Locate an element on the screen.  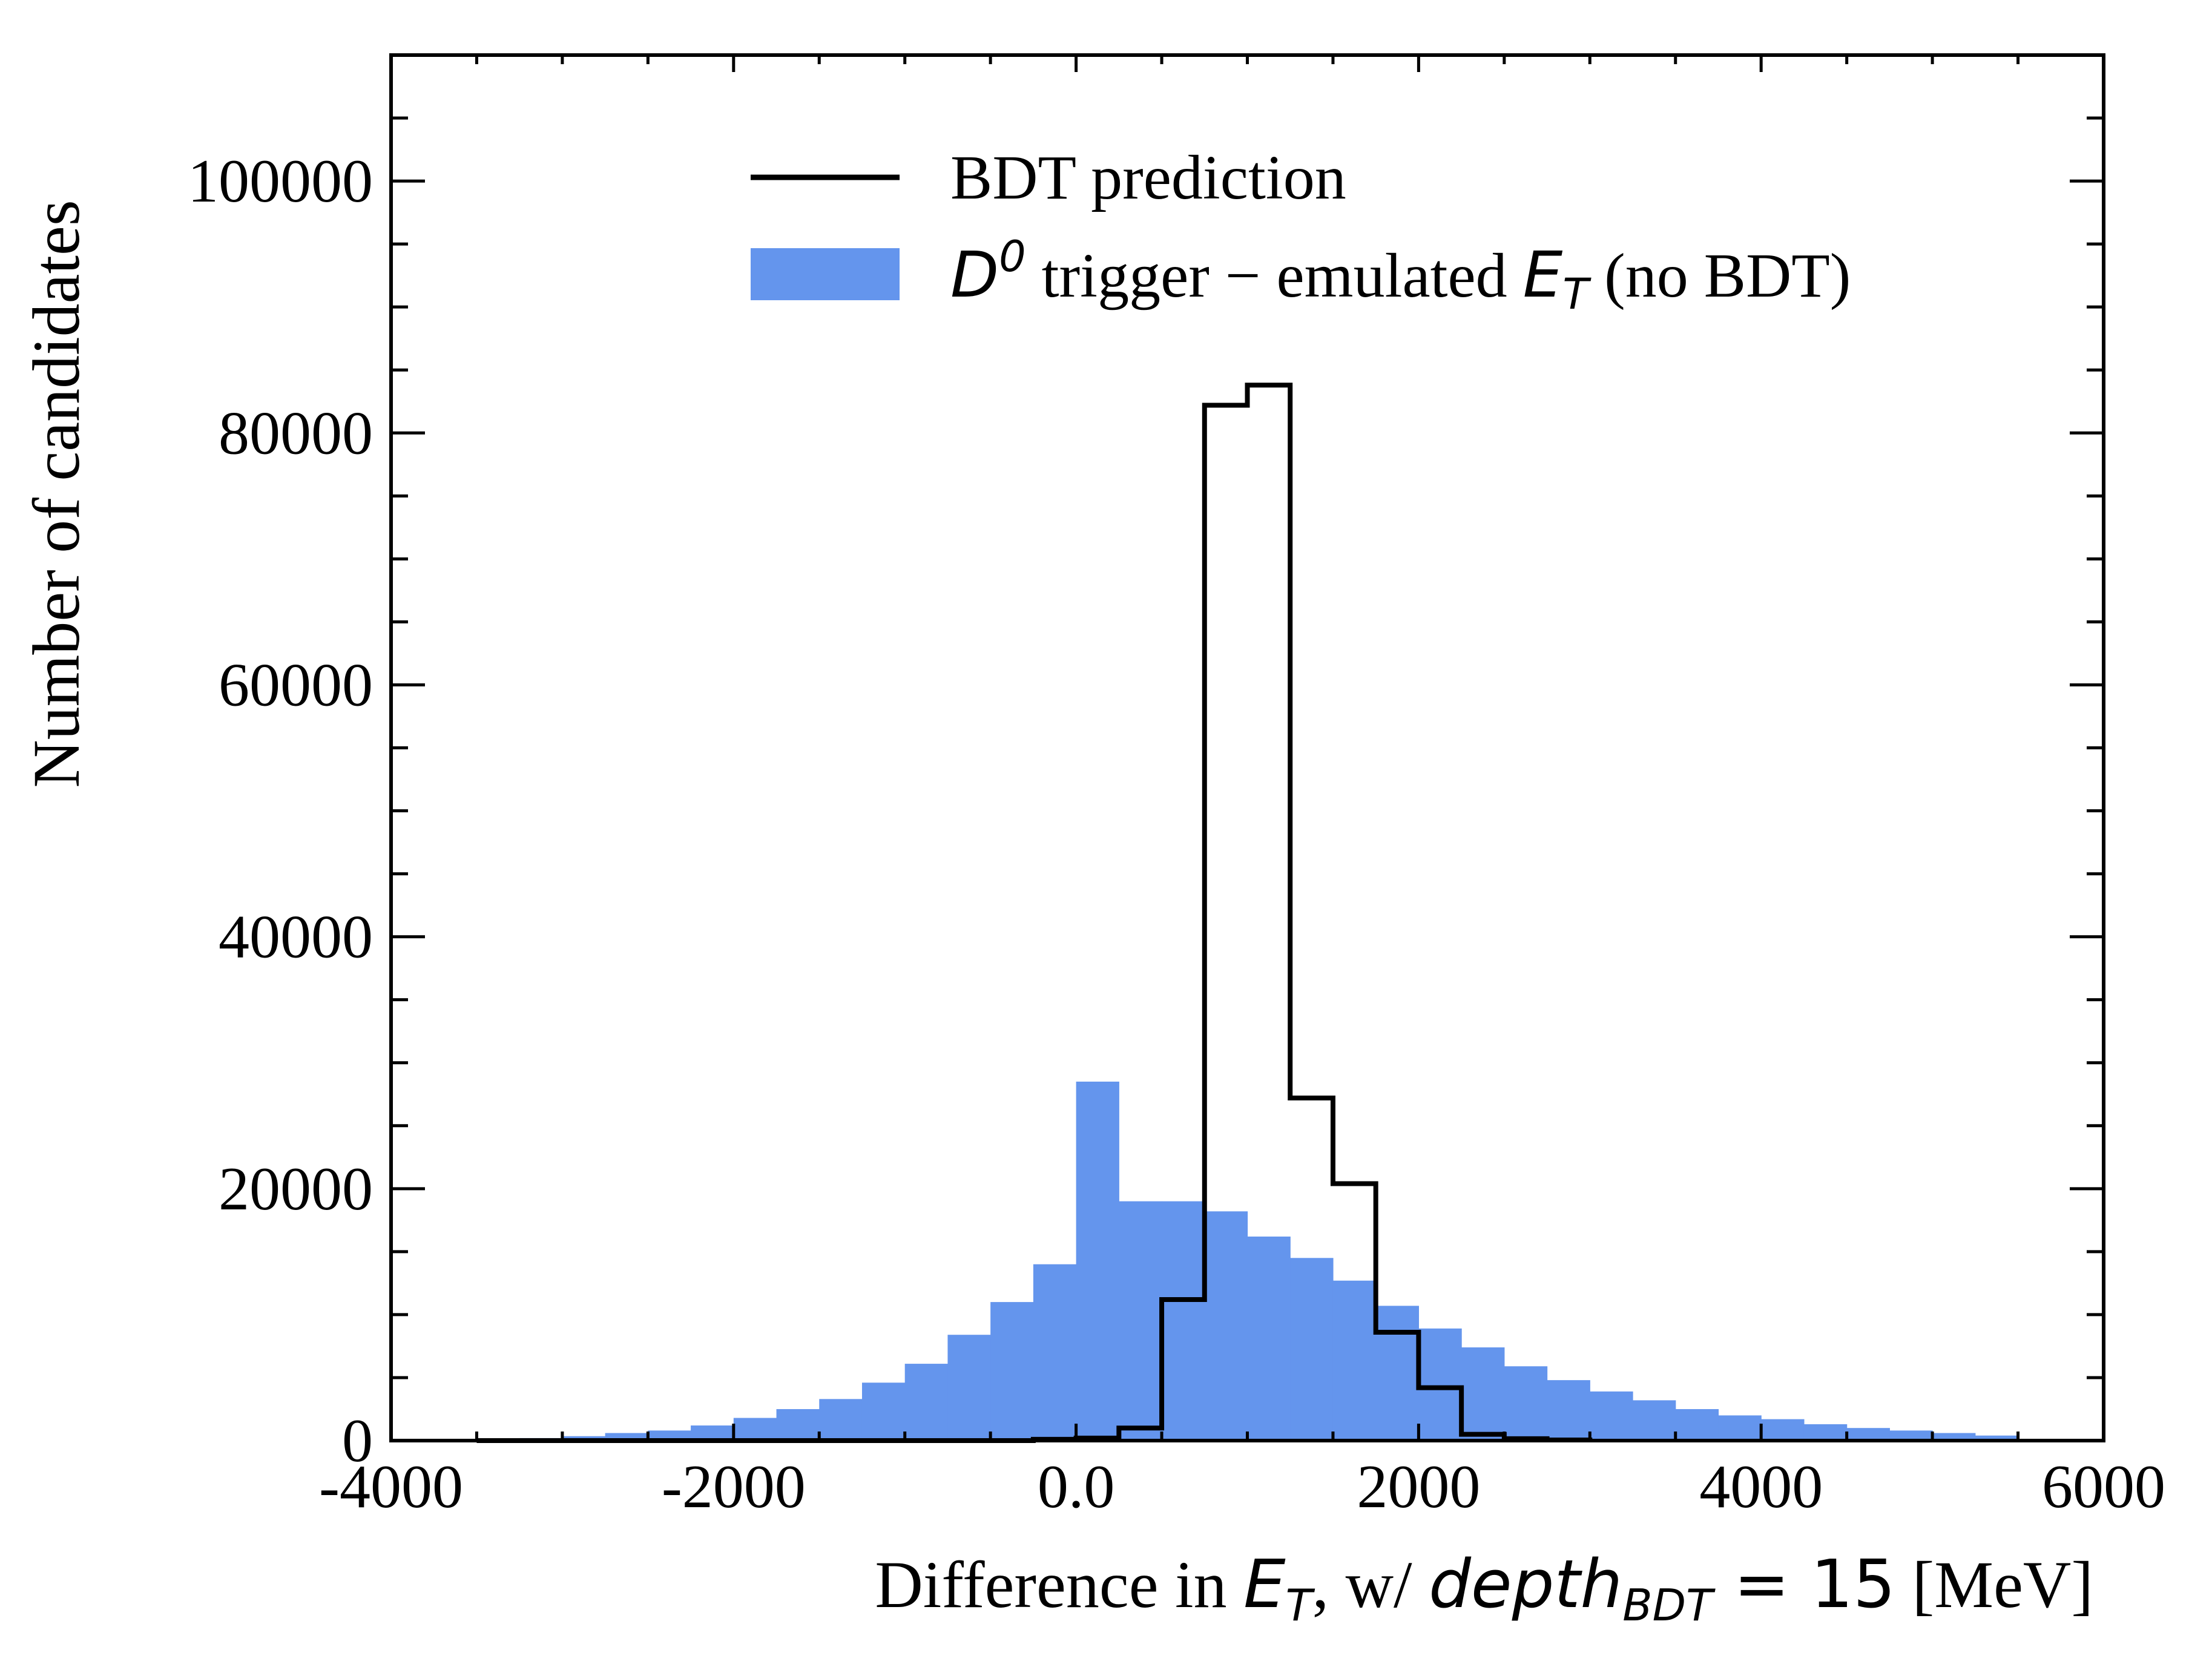
y-tick-label: 0 is located at coordinates (357, 1441).